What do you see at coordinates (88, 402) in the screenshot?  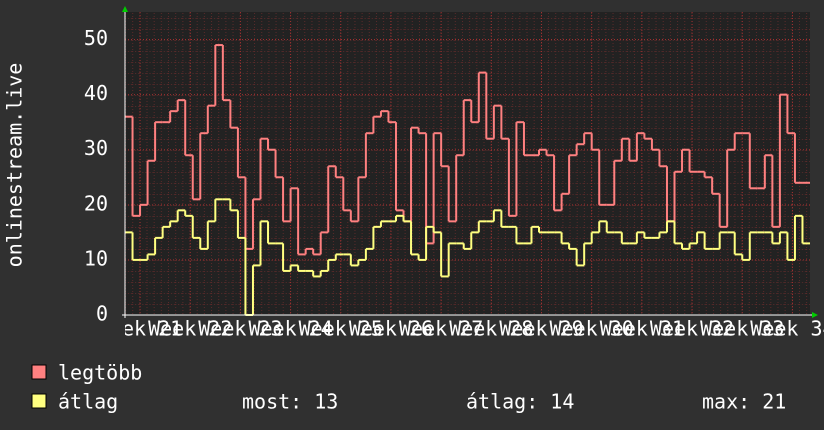 I see `legend-label: átlag` at bounding box center [88, 402].